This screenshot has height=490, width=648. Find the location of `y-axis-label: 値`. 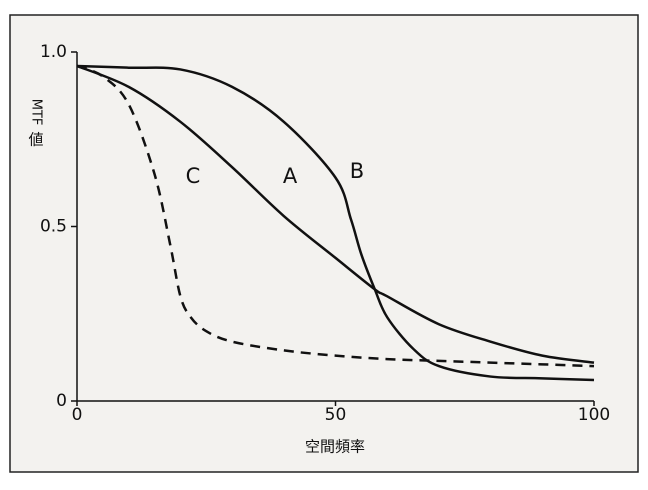

y-axis-label: 値 is located at coordinates (35, 140).